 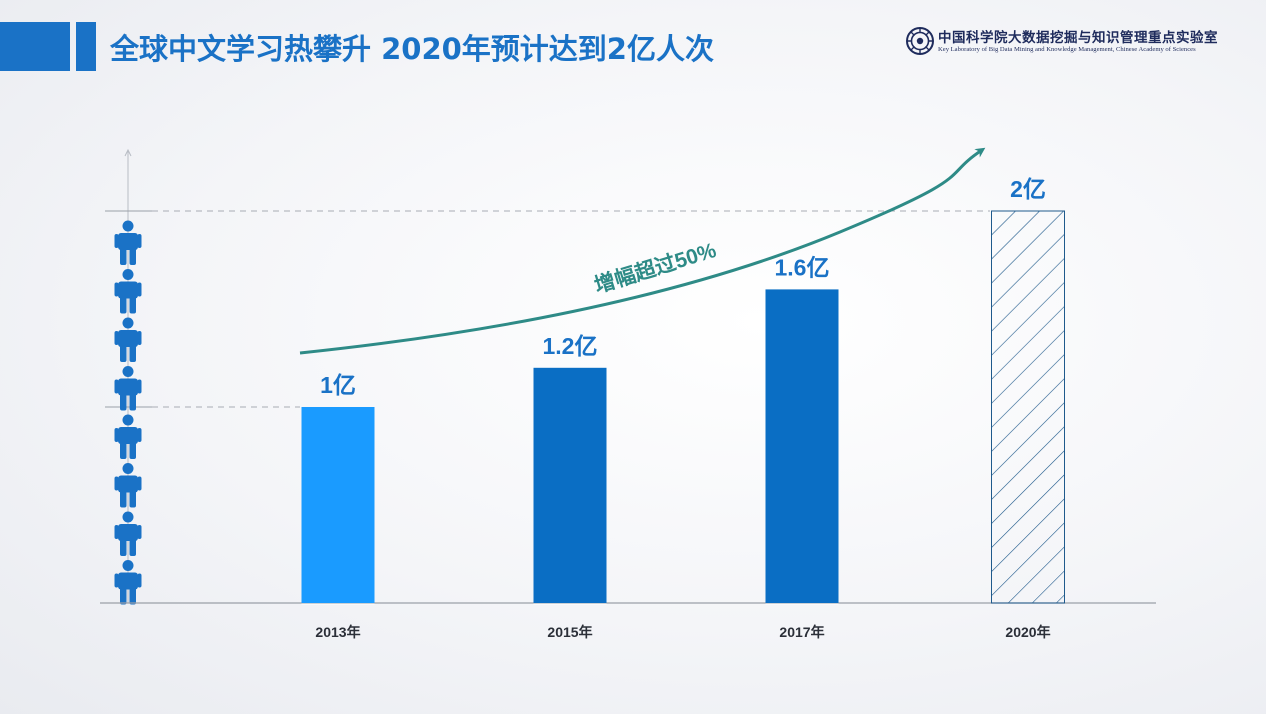 What do you see at coordinates (1078, 38) in the screenshot?
I see `lab-name-cn: 中国科学院大数据挖掘与知识管理重点实验室` at bounding box center [1078, 38].